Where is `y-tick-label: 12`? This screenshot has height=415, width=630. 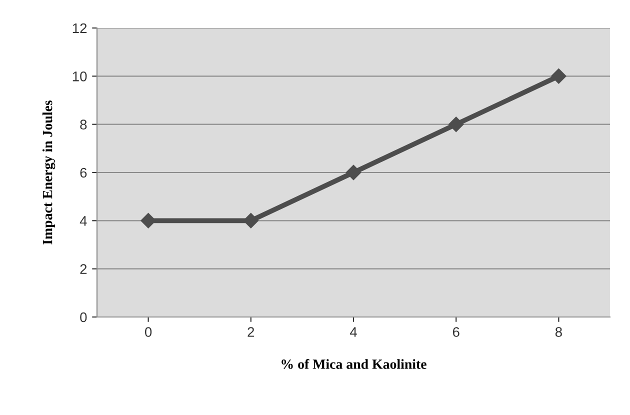
y-tick-label: 12 is located at coordinates (79, 28).